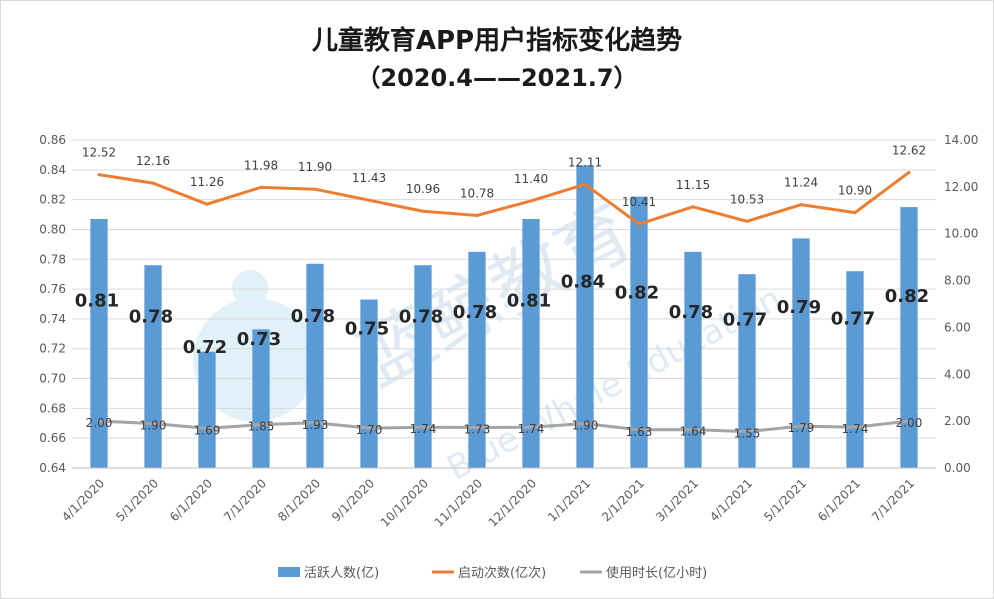 The width and height of the screenshot is (994, 599). Describe the element at coordinates (801, 428) in the screenshot. I see `line-value-label: 1.79` at that location.